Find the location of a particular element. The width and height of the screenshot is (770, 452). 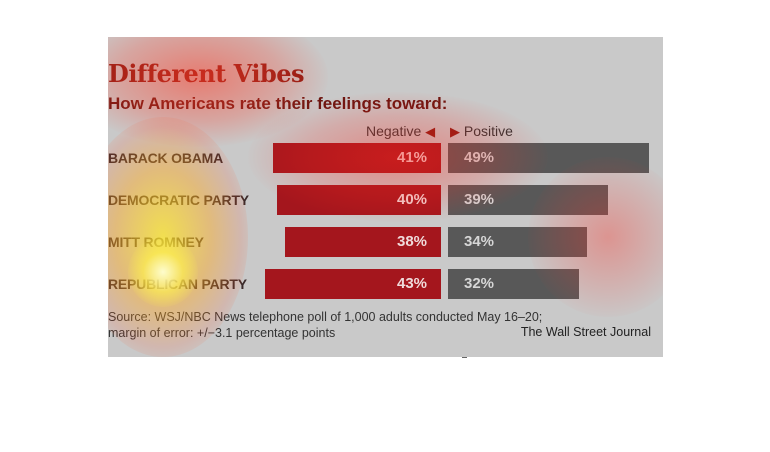

stray-mark is located at coordinates (464, 357).